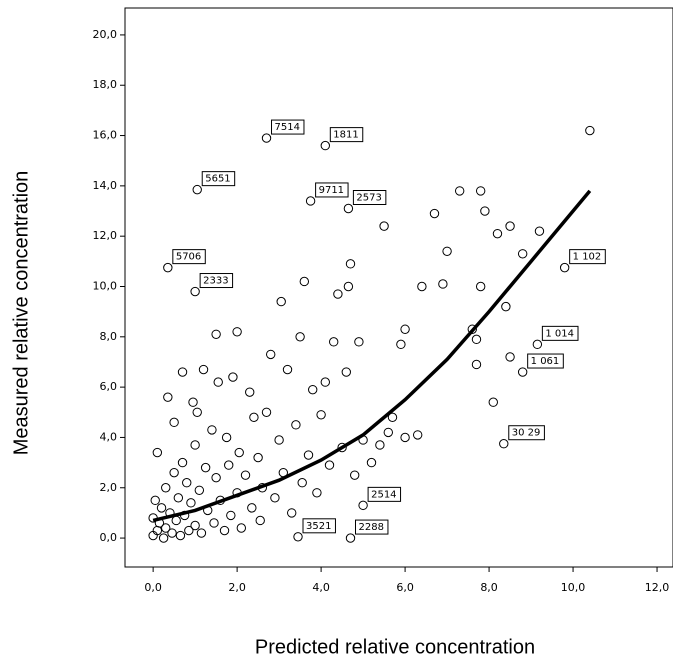  Describe the element at coordinates (395, 647) in the screenshot. I see `x-axis-title: Predicted relative concentration` at that location.